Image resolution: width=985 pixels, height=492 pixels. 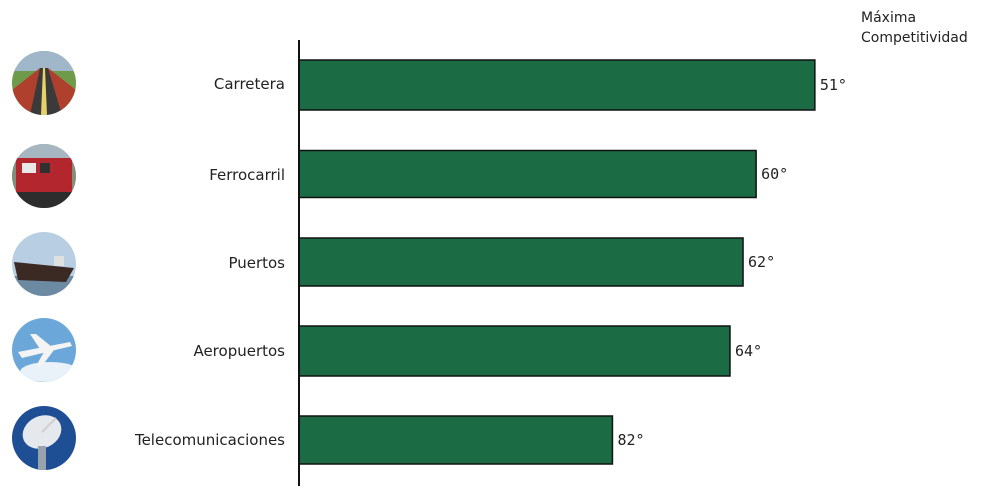 What do you see at coordinates (527, 174) in the screenshot?
I see `bar-ferrocarril` at bounding box center [527, 174].